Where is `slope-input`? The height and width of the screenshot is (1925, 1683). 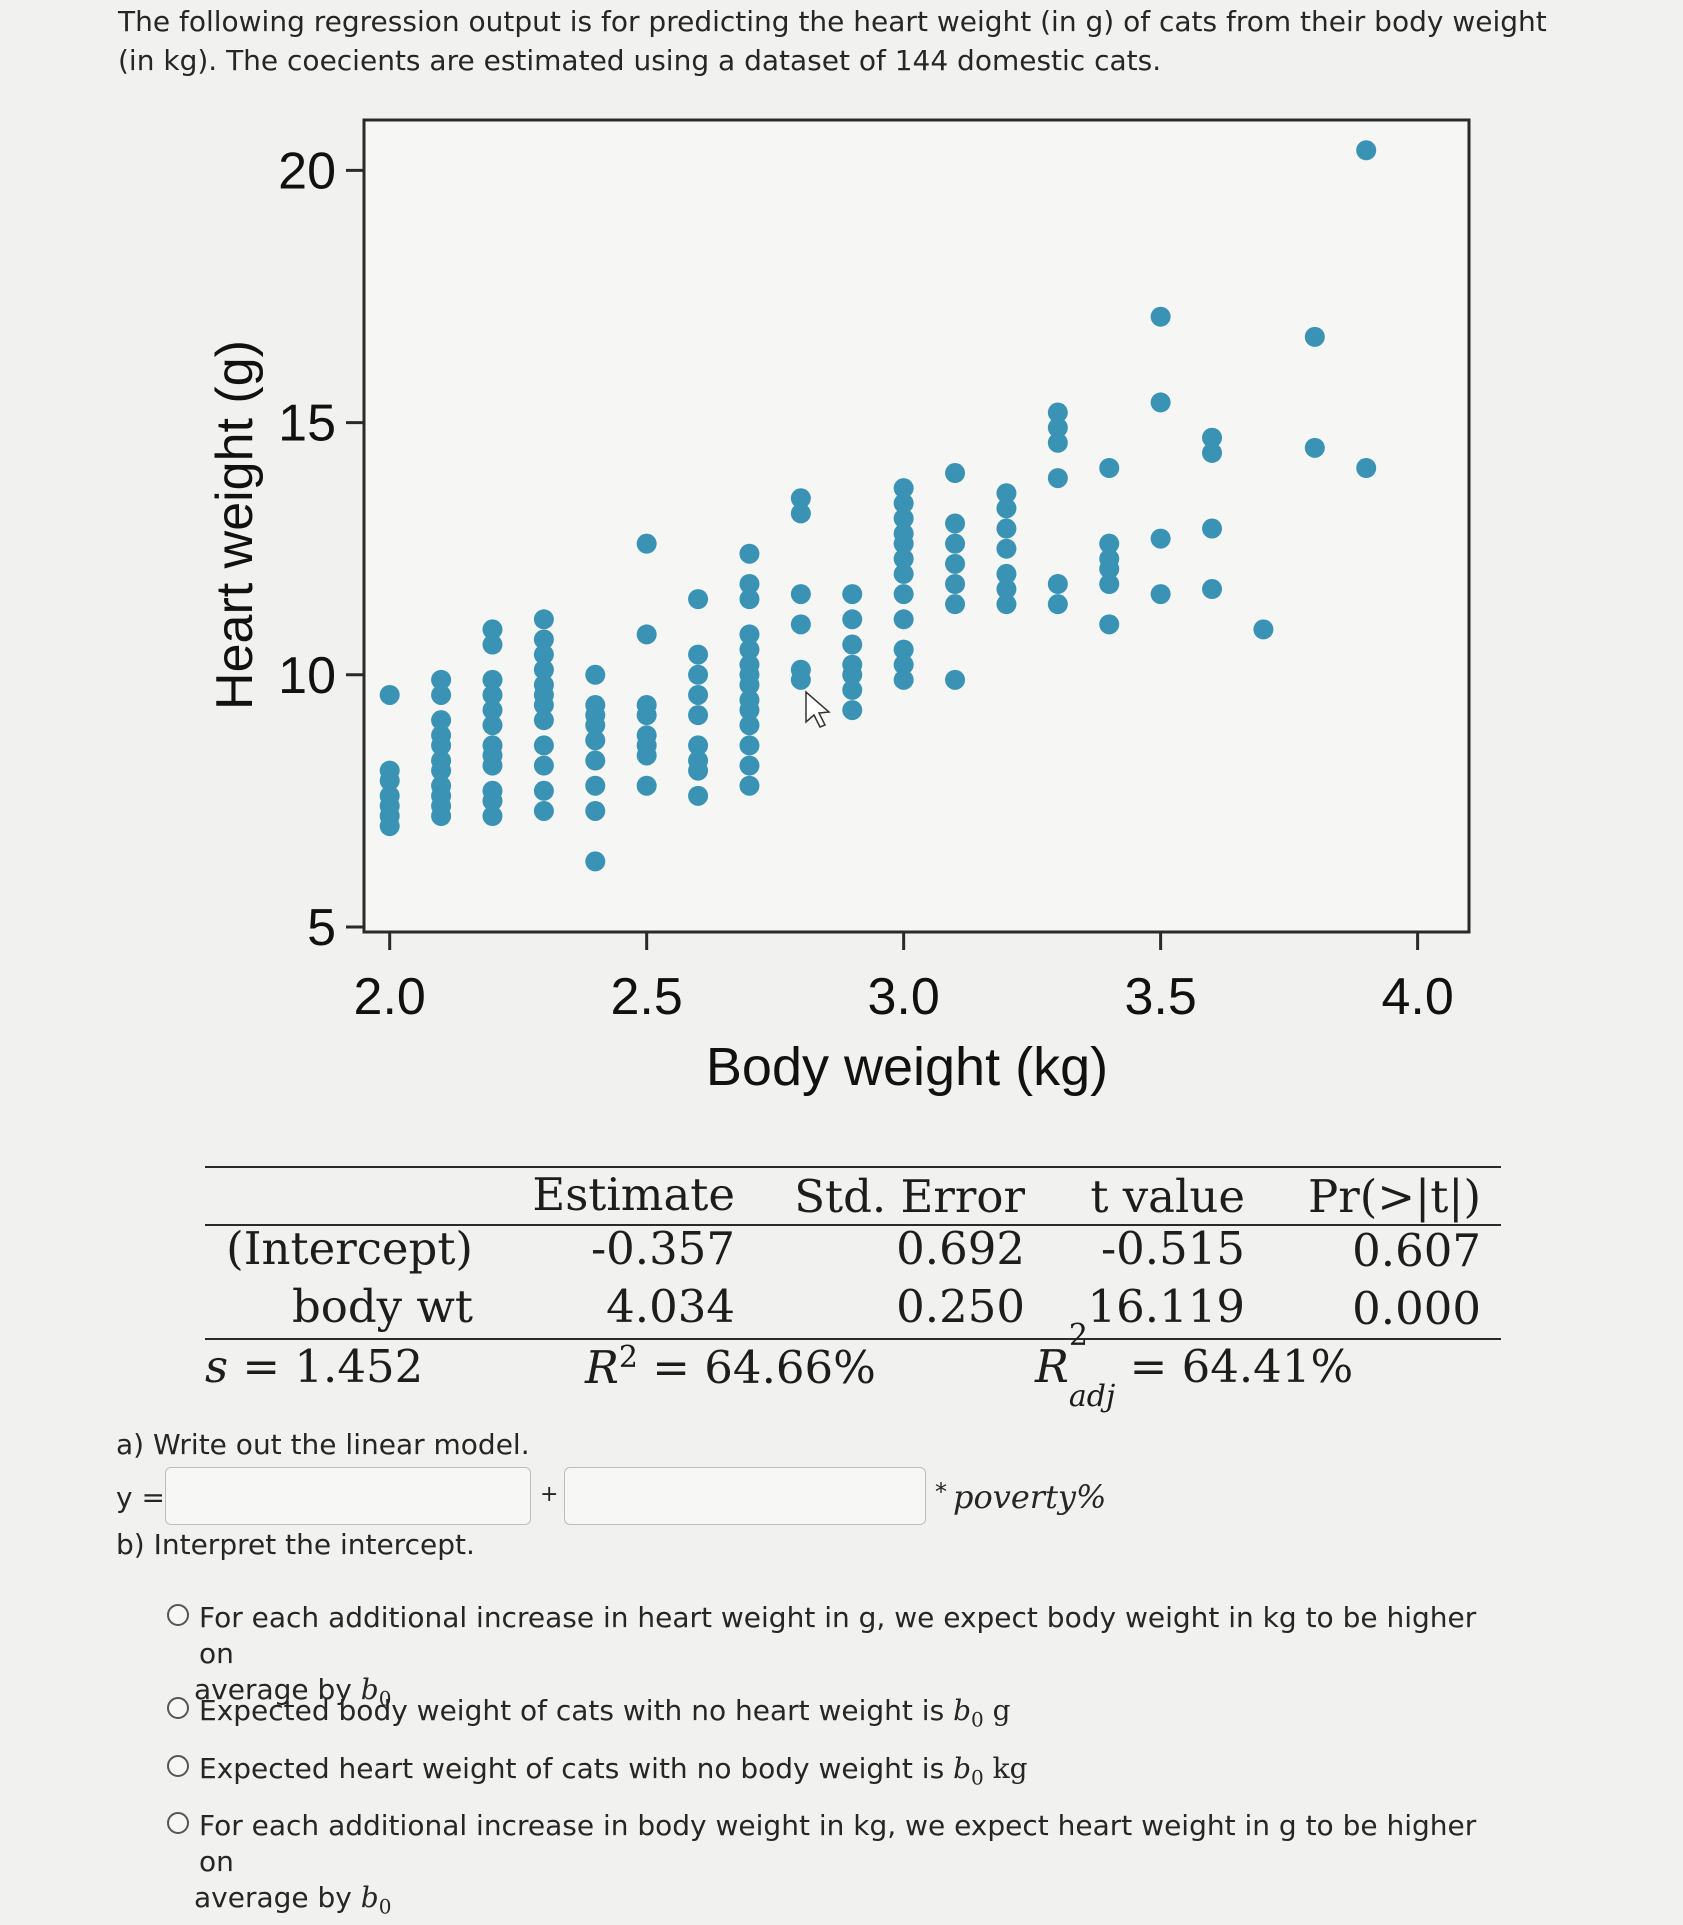
slope-input is located at coordinates (745, 1496).